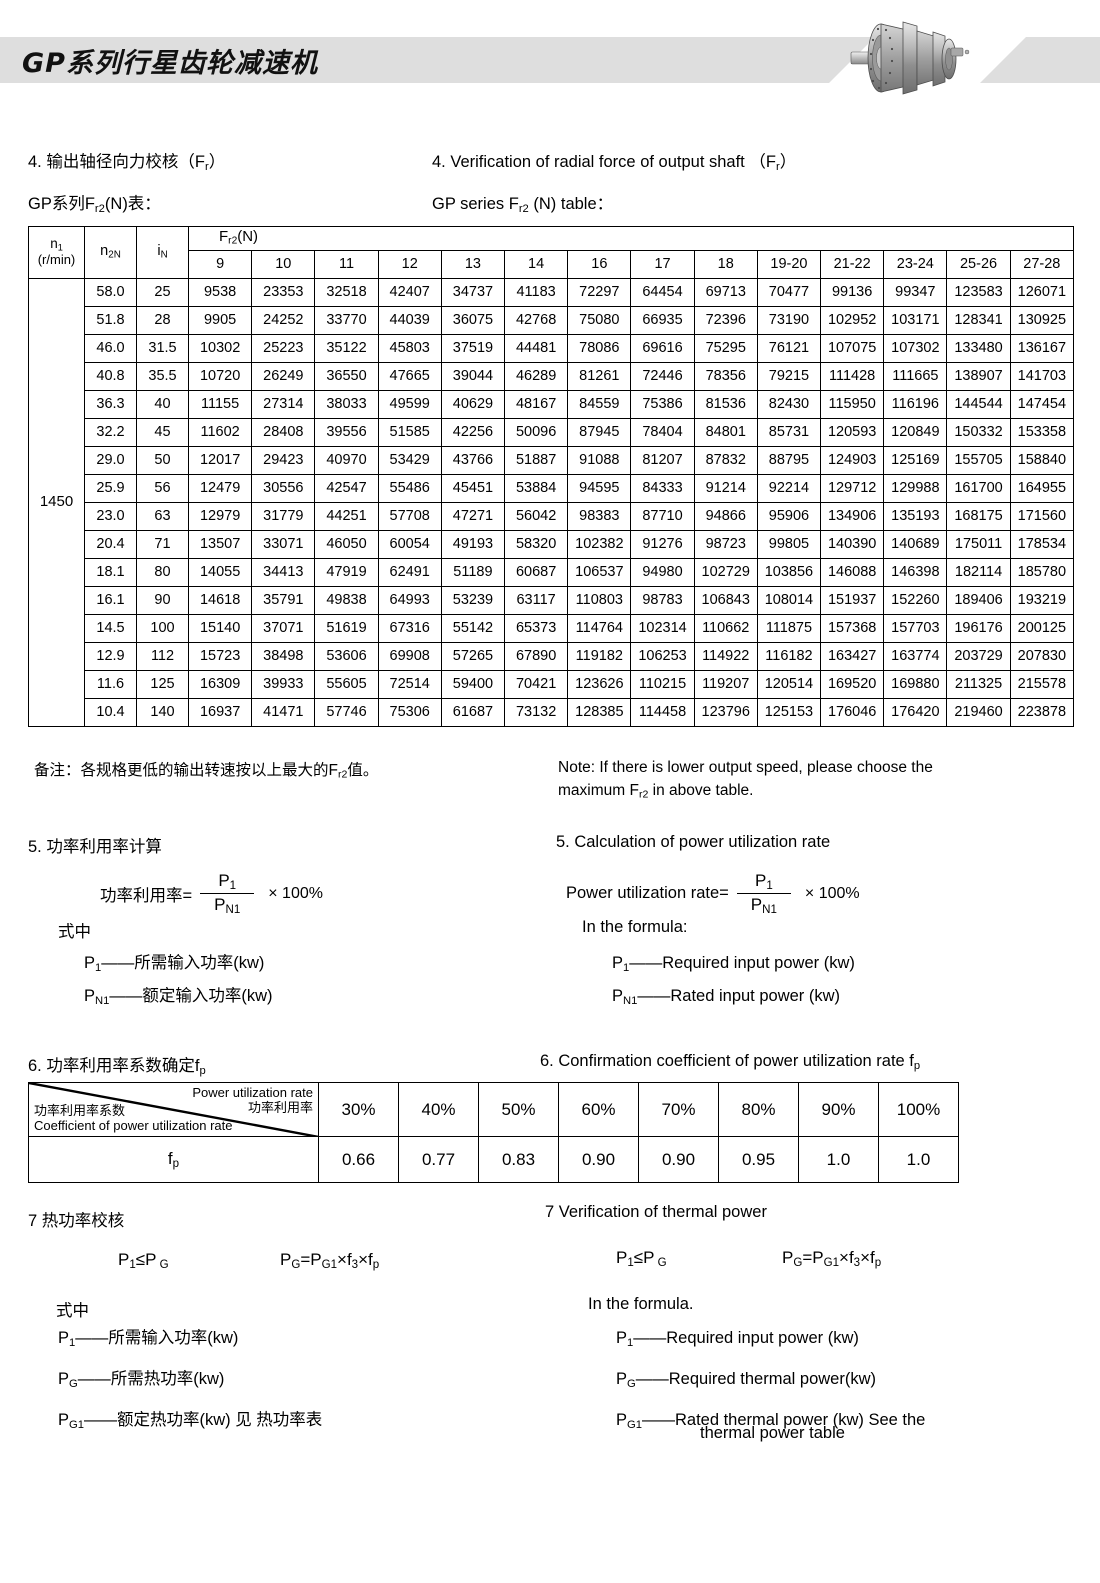  I want to click on fr2-cell-value: 42547, so click(346, 489).